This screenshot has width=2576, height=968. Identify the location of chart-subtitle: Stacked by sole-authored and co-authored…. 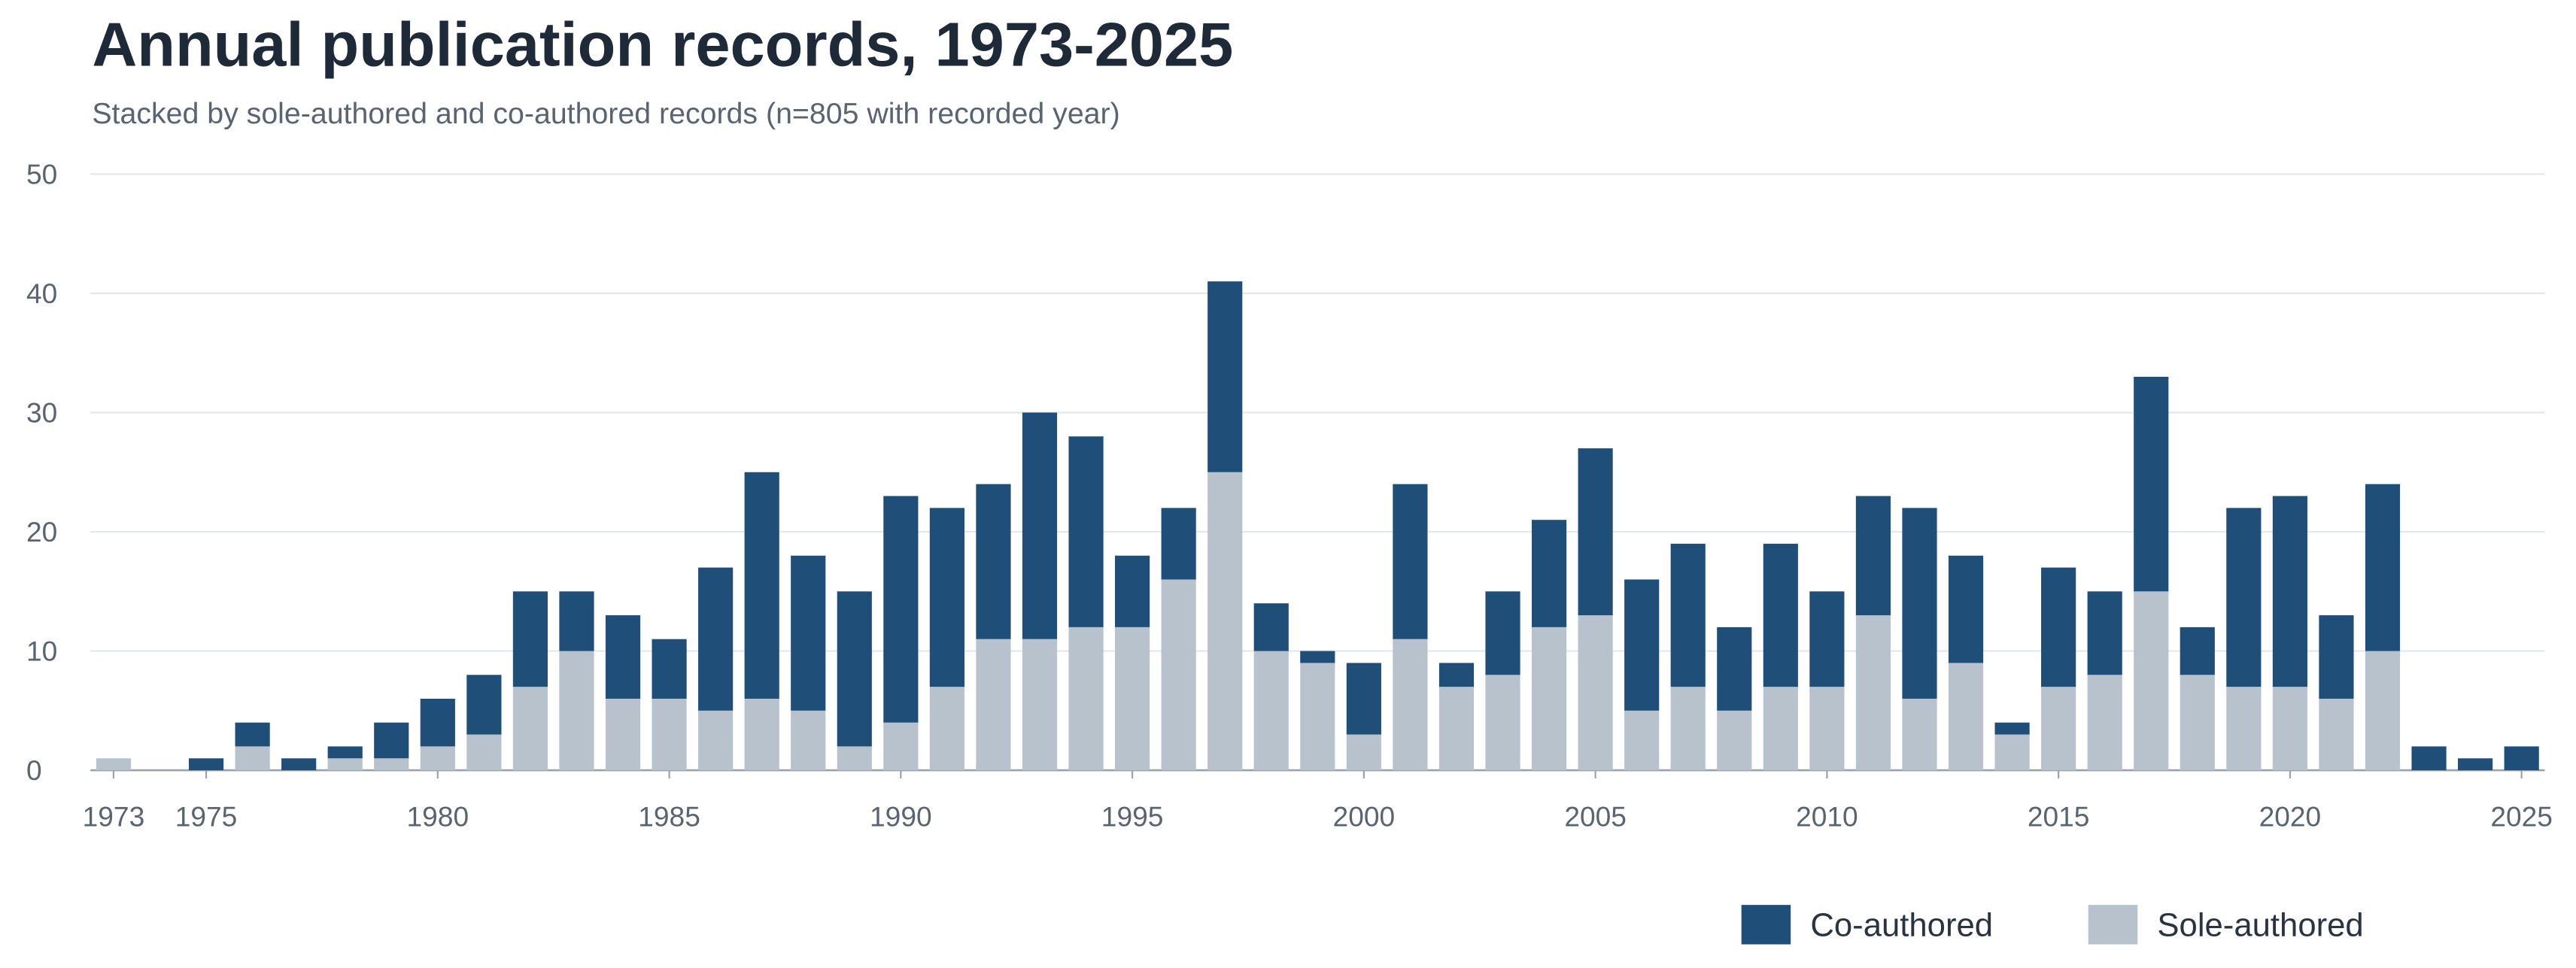
(605, 113).